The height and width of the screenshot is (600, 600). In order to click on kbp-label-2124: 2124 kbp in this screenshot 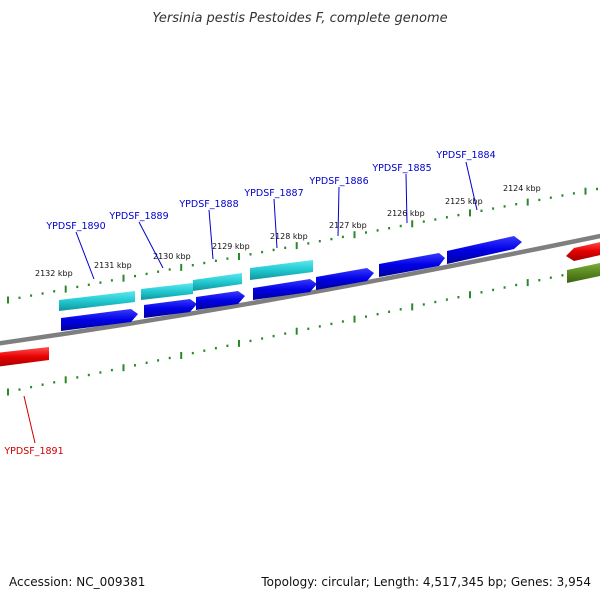, I will do `click(522, 188)`.